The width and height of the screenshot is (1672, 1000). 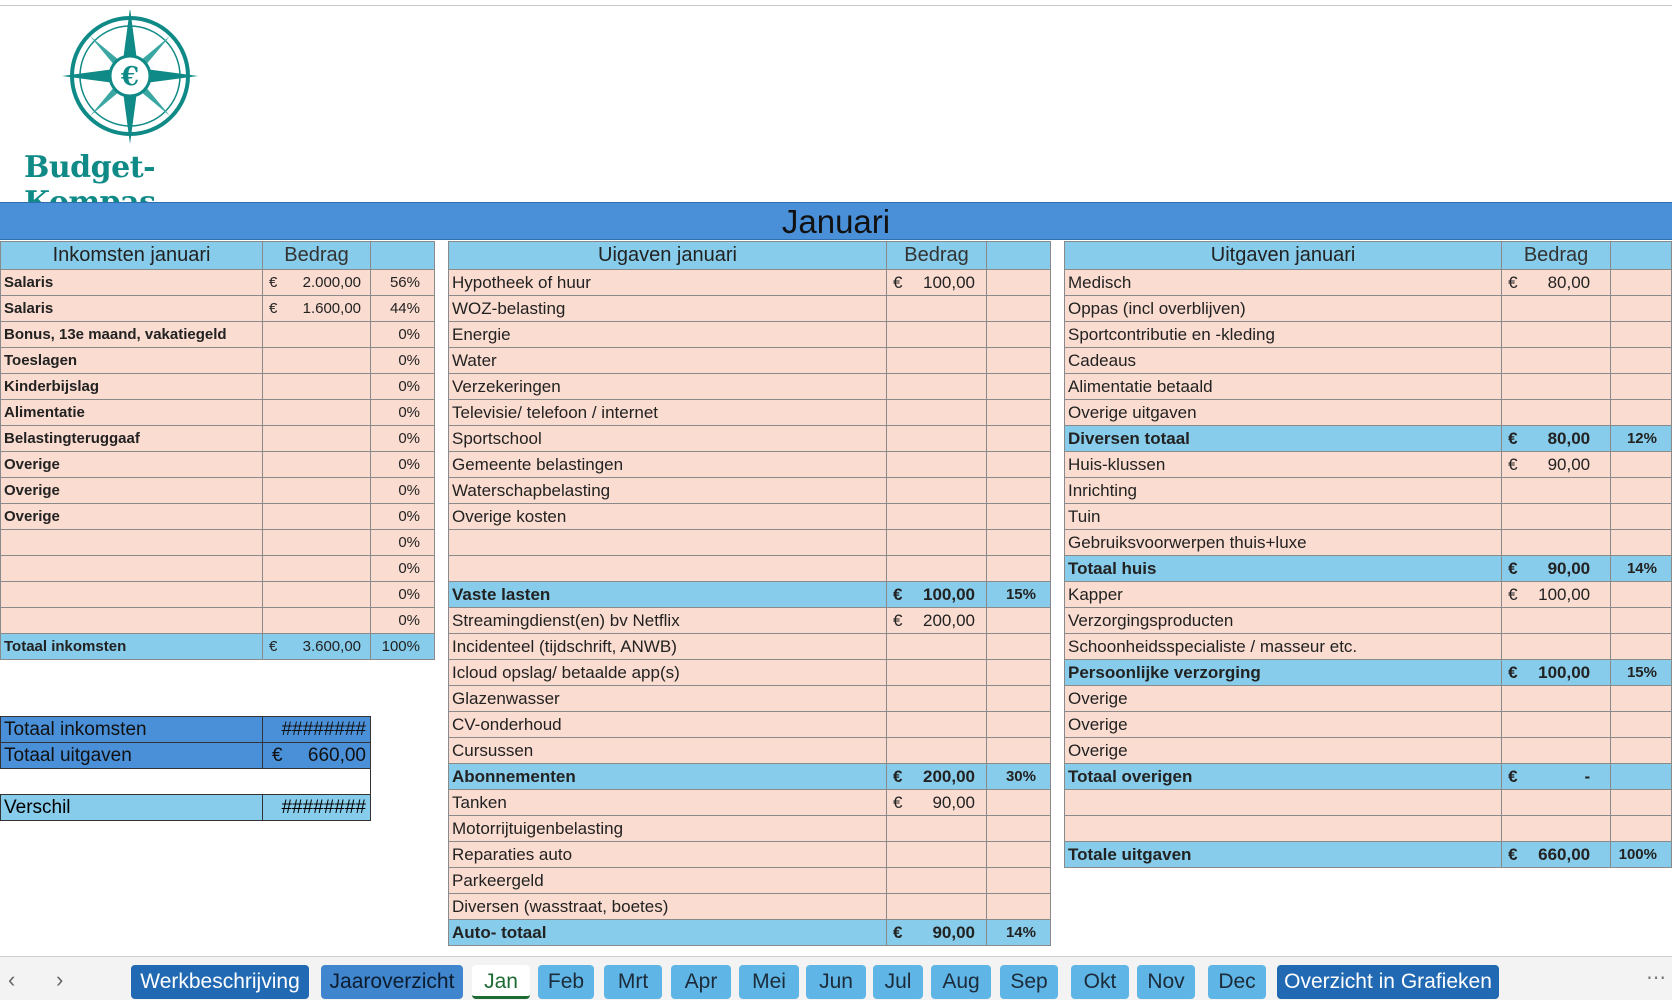 I want to click on row-label: Water, so click(x=667, y=360).